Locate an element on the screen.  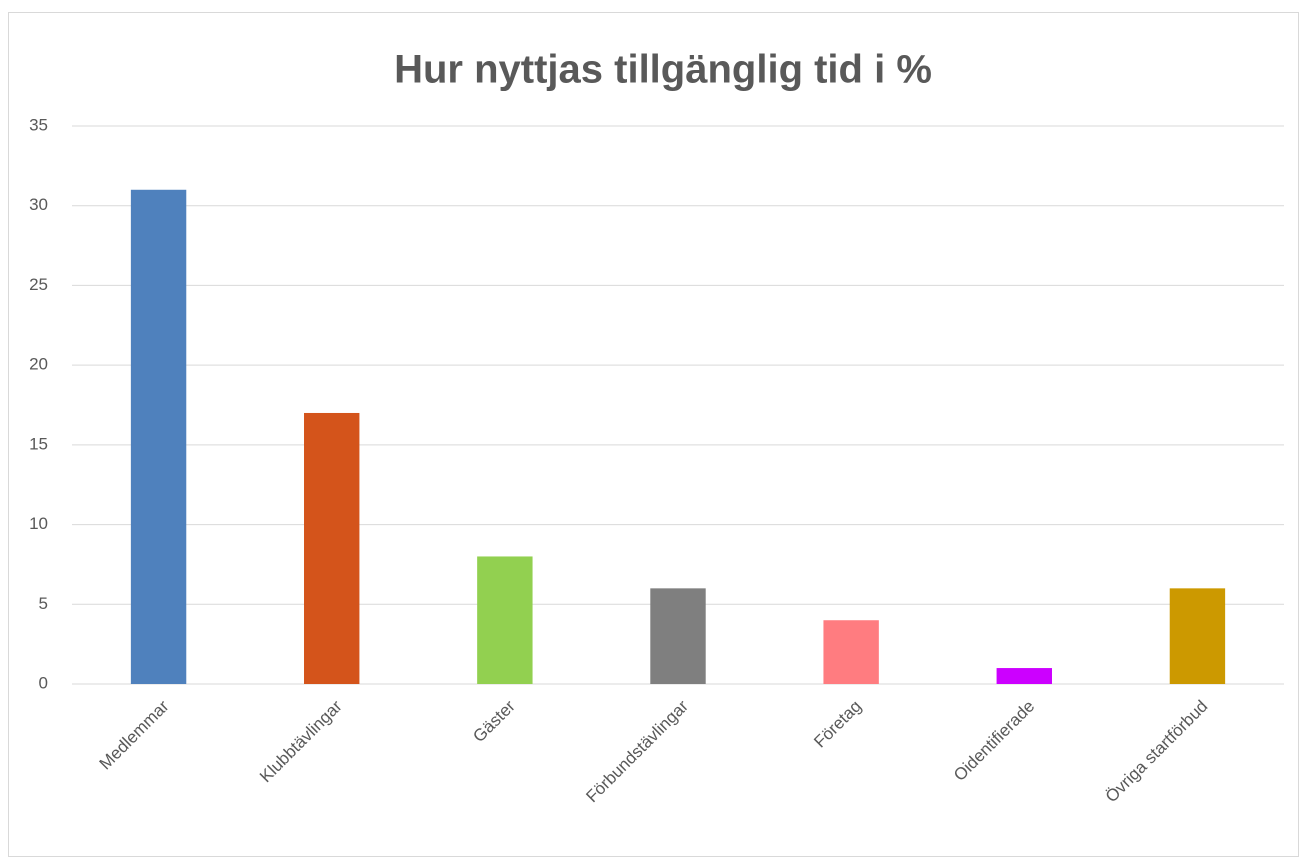
y-tick-label: 20 is located at coordinates (38, 364).